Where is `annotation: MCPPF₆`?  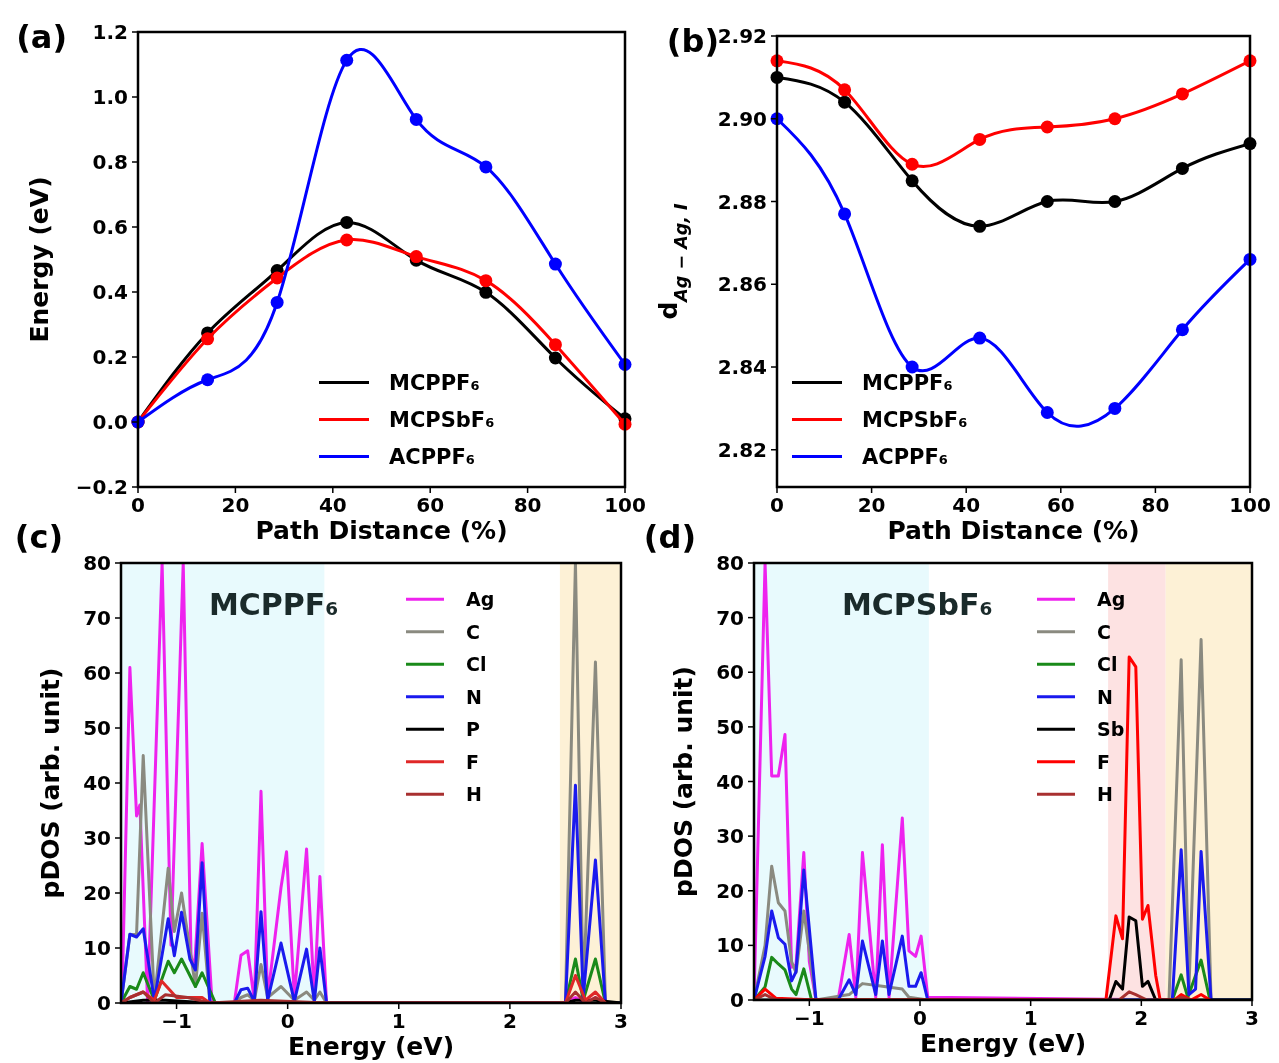 annotation: MCPPF₆ is located at coordinates (274, 604).